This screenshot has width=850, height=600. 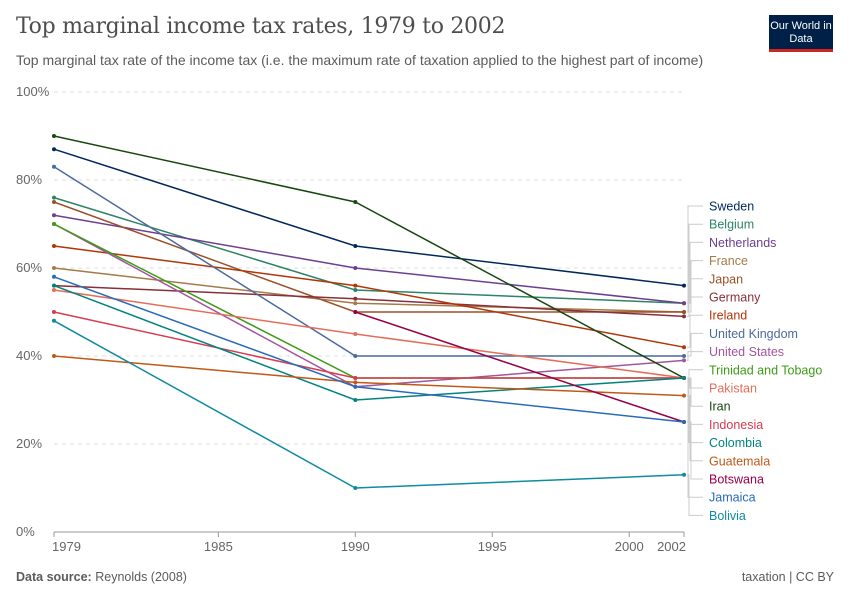 What do you see at coordinates (742, 243) in the screenshot?
I see `series-label: Netherlands` at bounding box center [742, 243].